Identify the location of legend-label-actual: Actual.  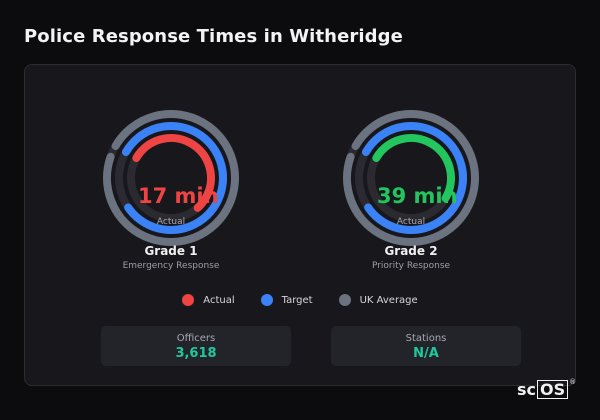
(219, 300).